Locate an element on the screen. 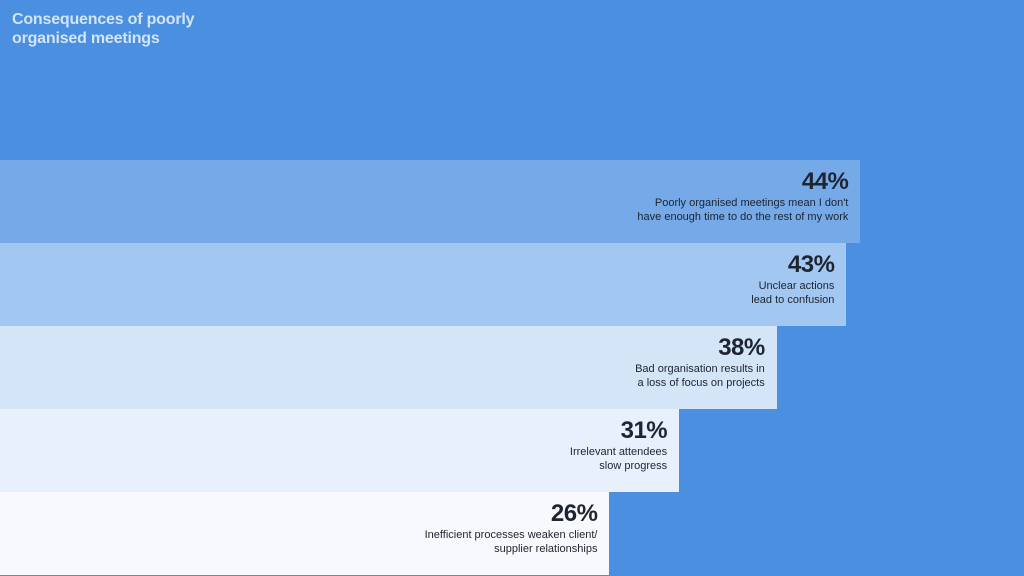  bar-label: 31% Irrelevant attendees slow progress is located at coordinates (618, 445).